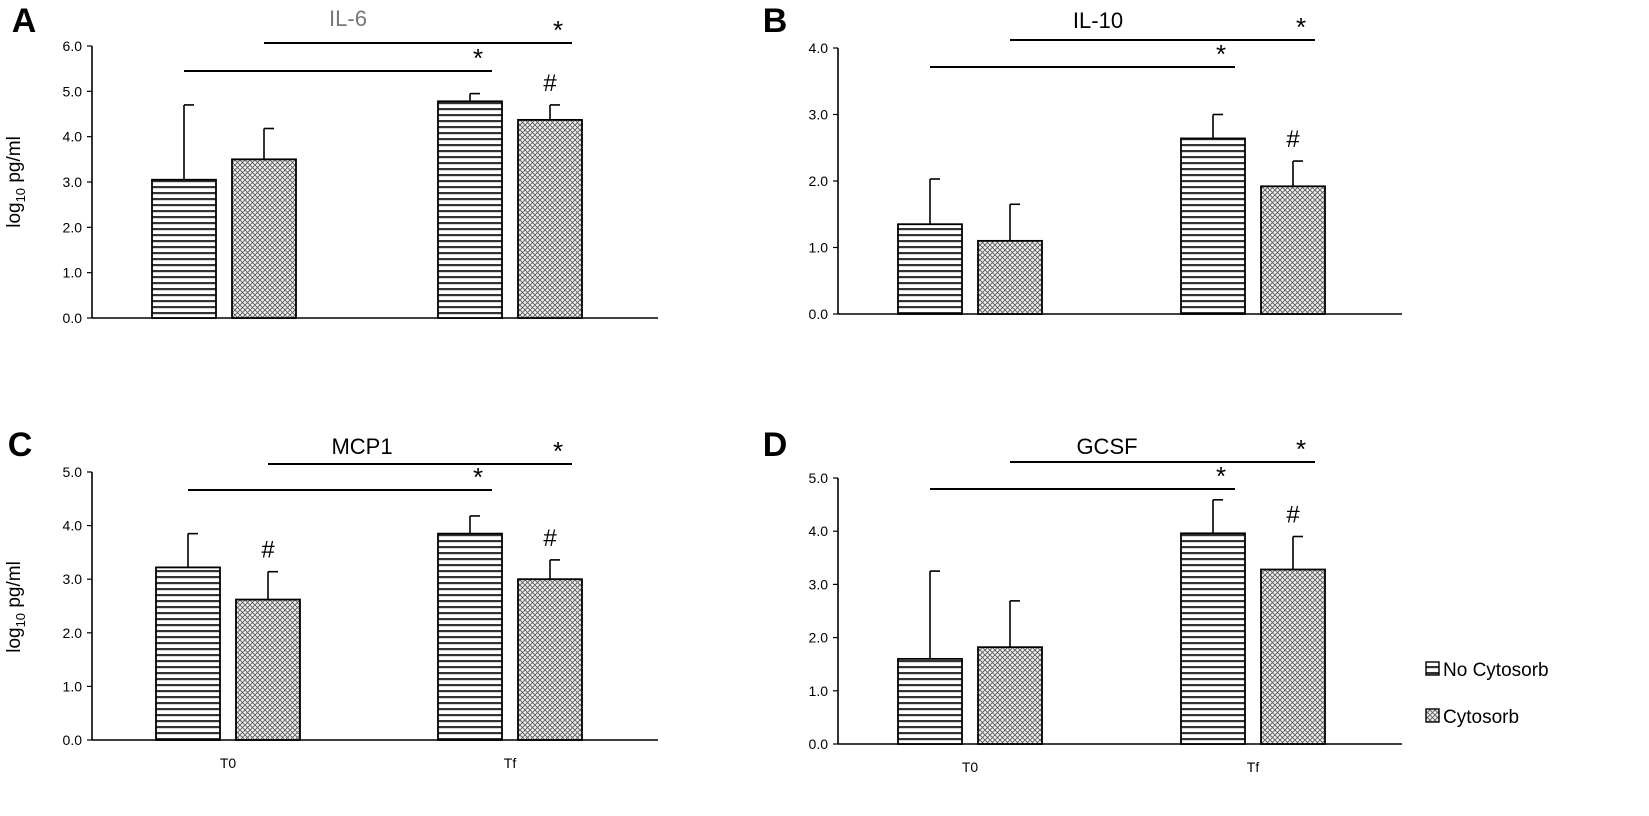 This screenshot has height=816, width=1649. Describe the element at coordinates (1106, 446) in the screenshot. I see `chart-title: GCSF` at that location.